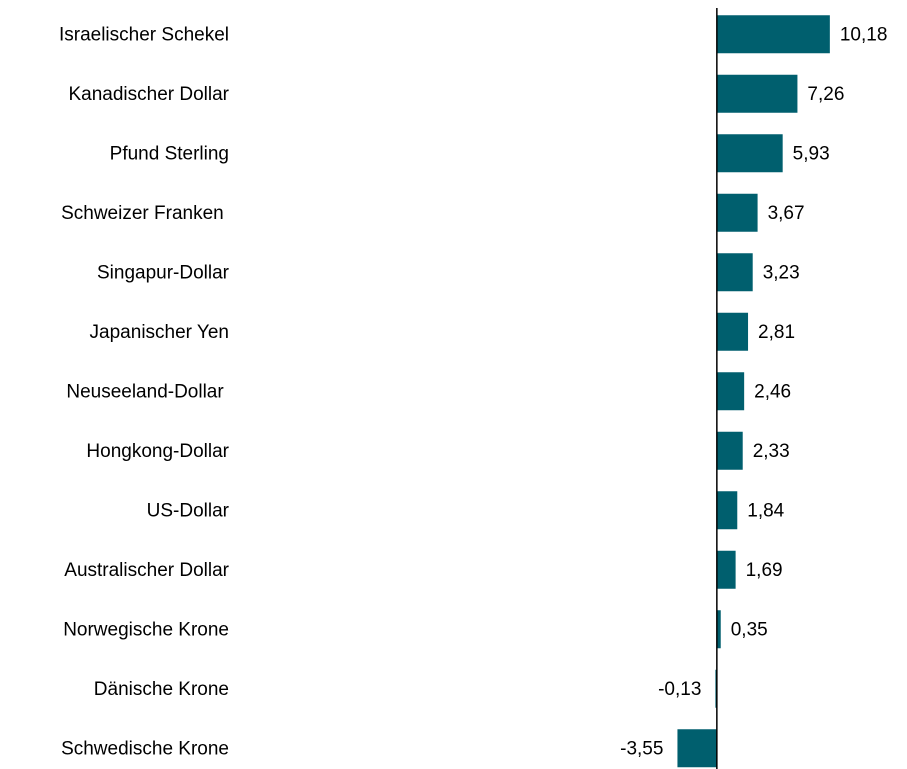 The height and width of the screenshot is (769, 907). What do you see at coordinates (144, 34) in the screenshot?
I see `category-label: Israelischer Schekel` at bounding box center [144, 34].